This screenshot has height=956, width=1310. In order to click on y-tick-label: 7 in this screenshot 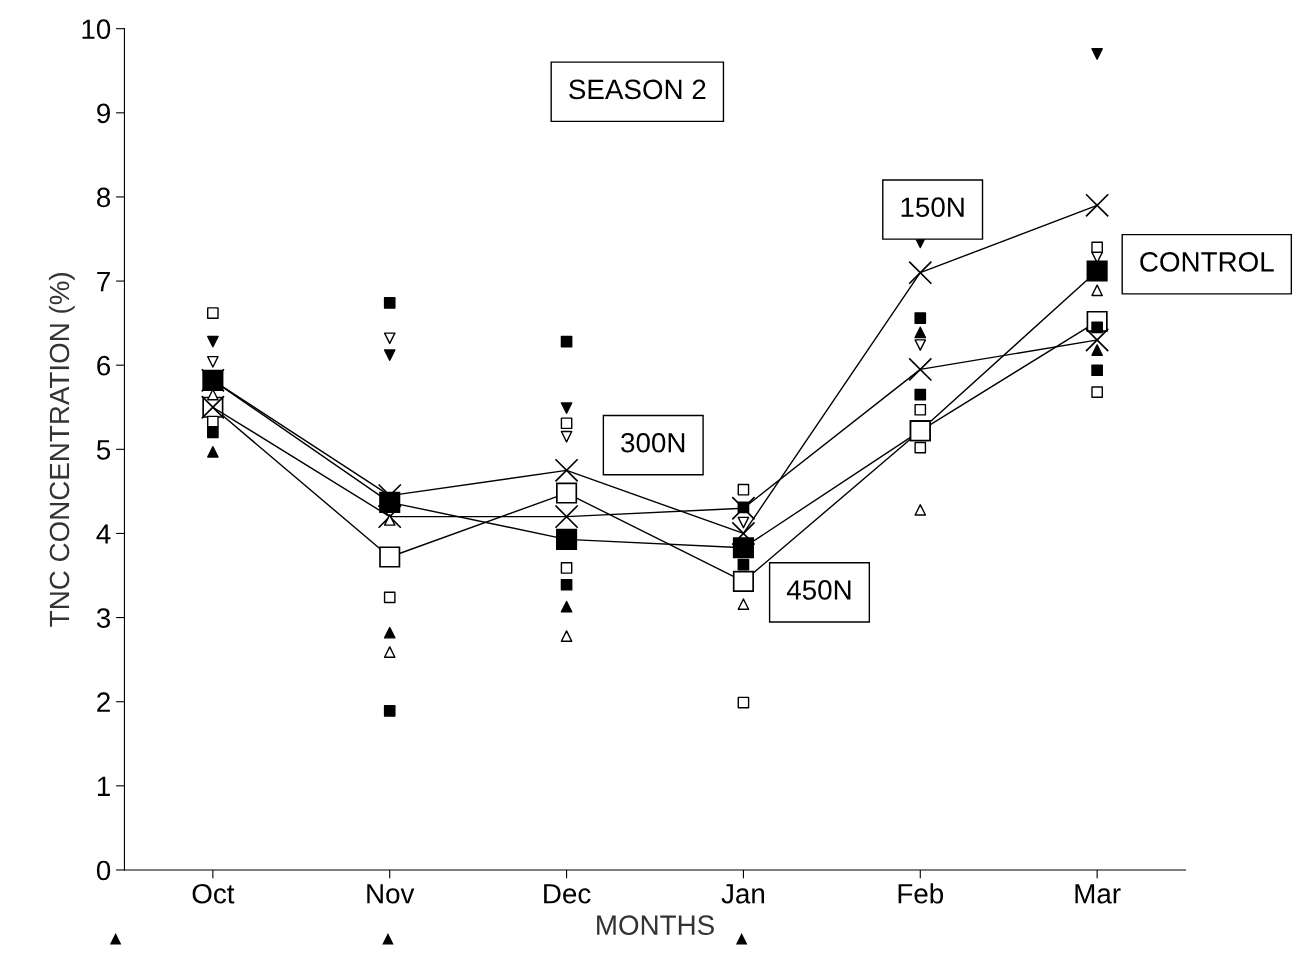, I will do `click(103, 282)`.